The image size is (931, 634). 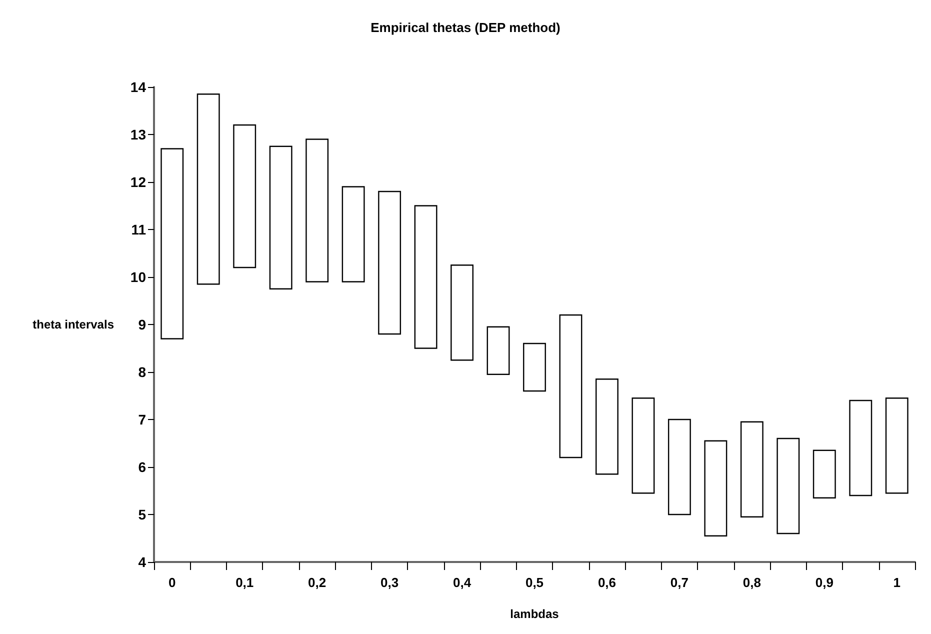 I want to click on y-tick-label: 9, so click(x=142, y=324).